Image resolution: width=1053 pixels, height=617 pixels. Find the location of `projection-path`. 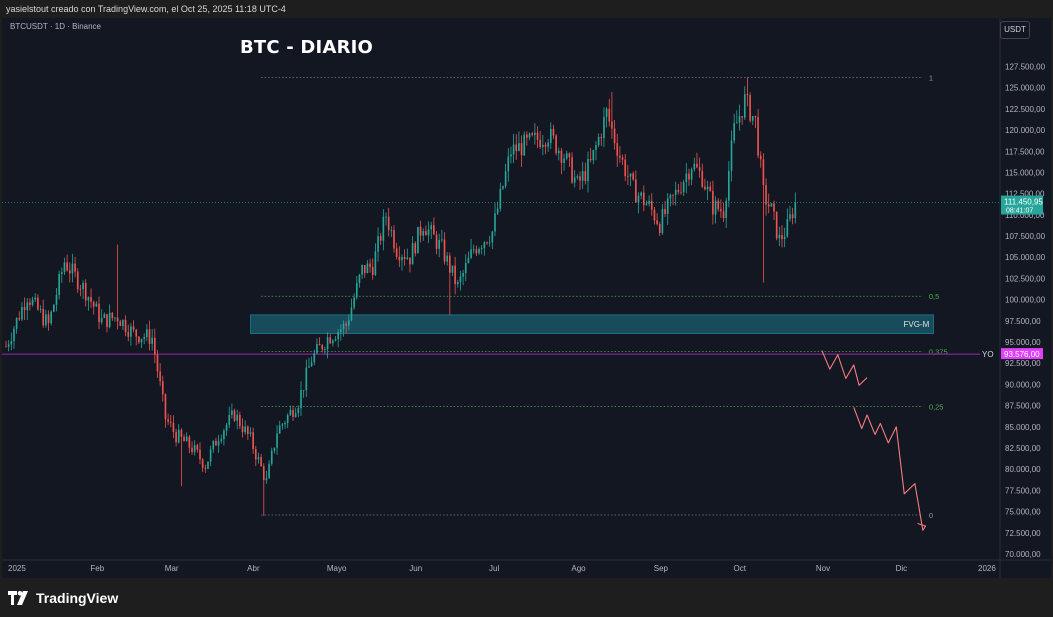

projection-path is located at coordinates (874, 440).